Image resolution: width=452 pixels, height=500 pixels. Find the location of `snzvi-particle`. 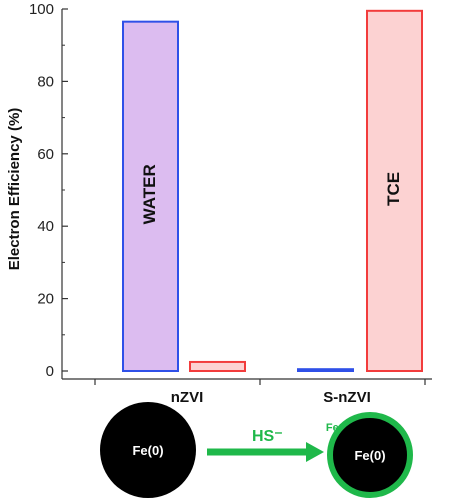

snzvi-particle is located at coordinates (370, 455).